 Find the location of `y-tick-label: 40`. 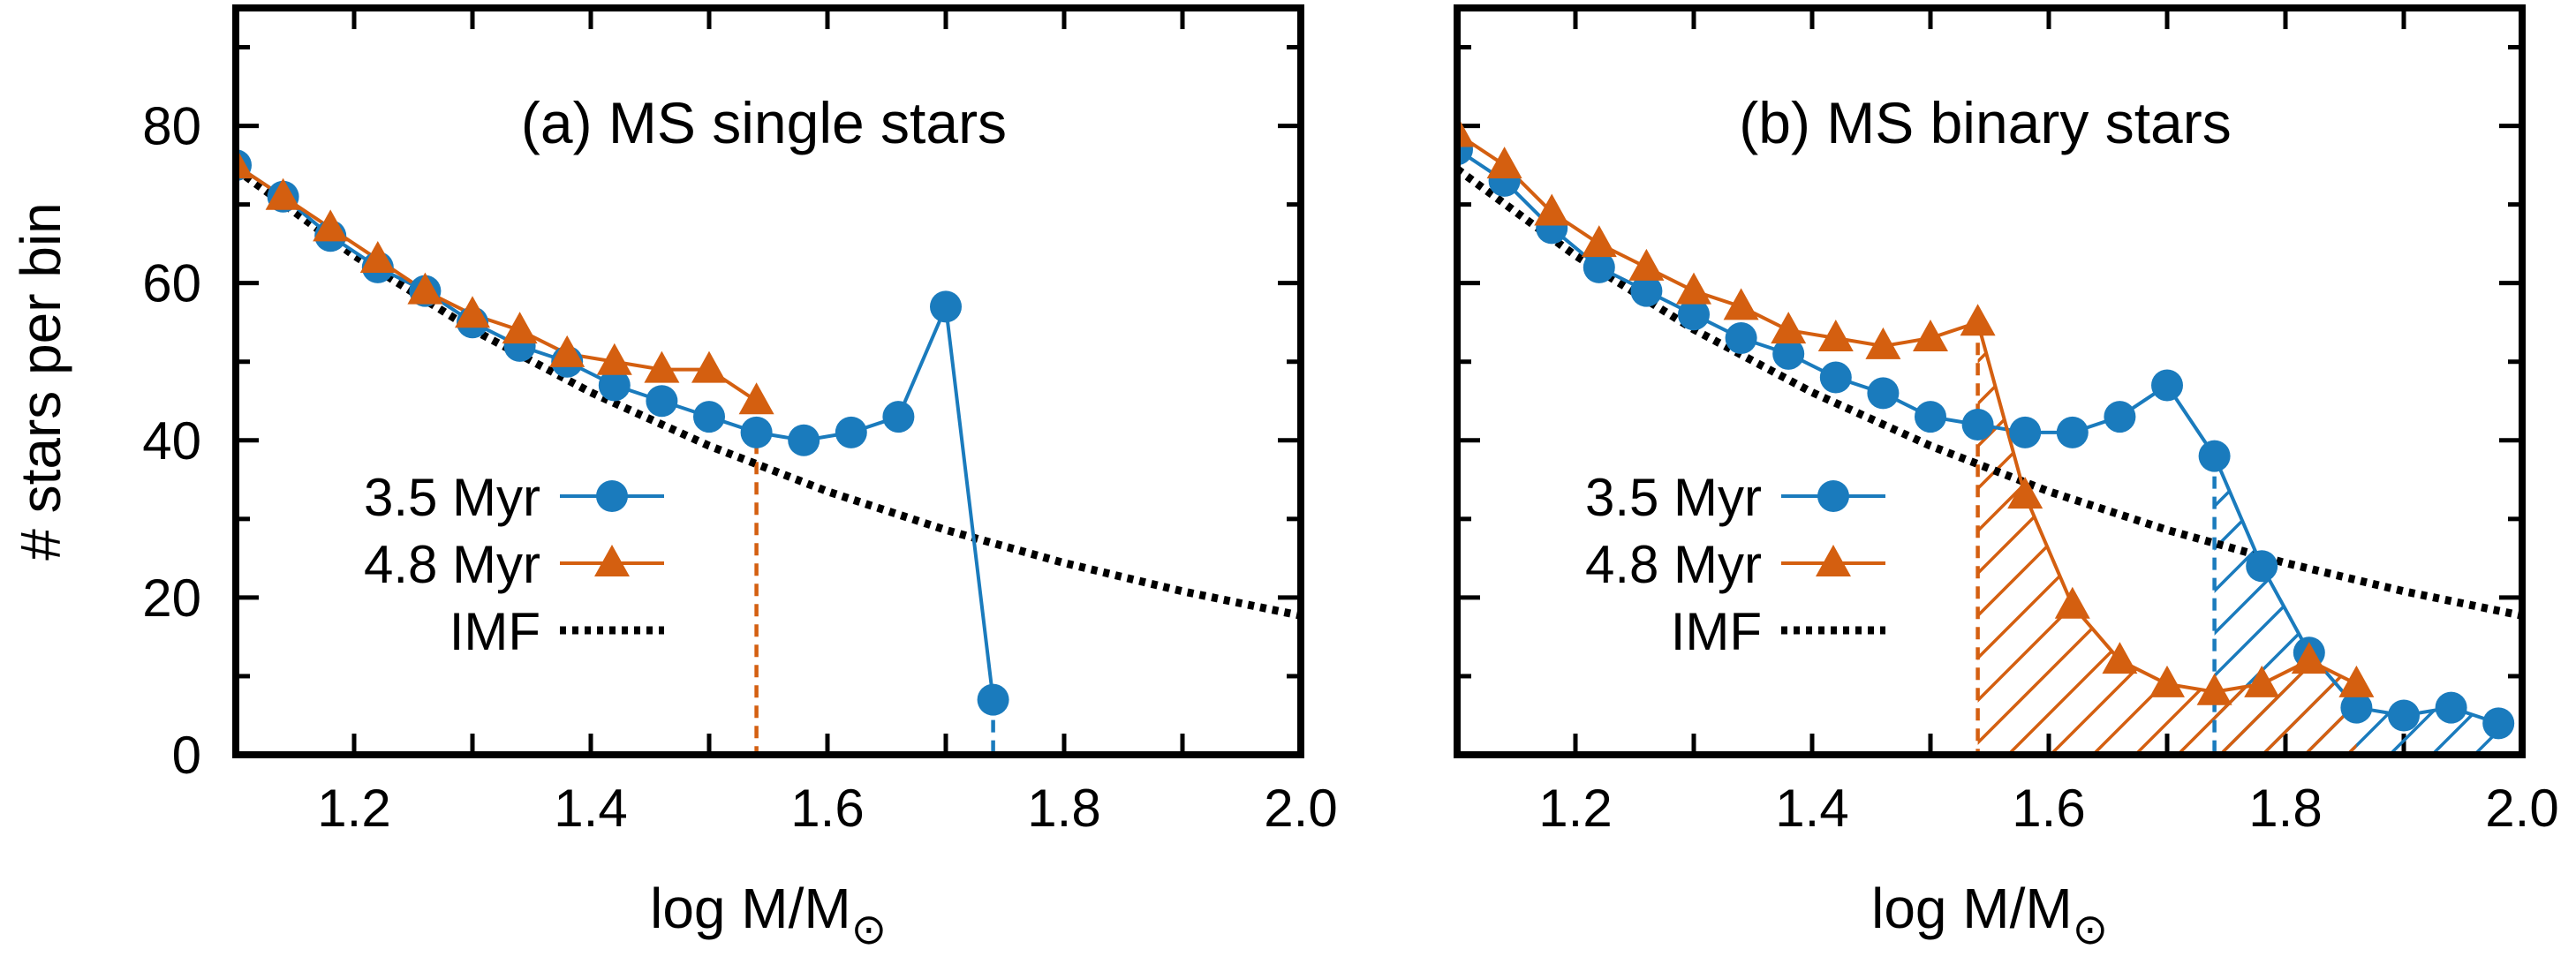

y-tick-label: 40 is located at coordinates (171, 441).